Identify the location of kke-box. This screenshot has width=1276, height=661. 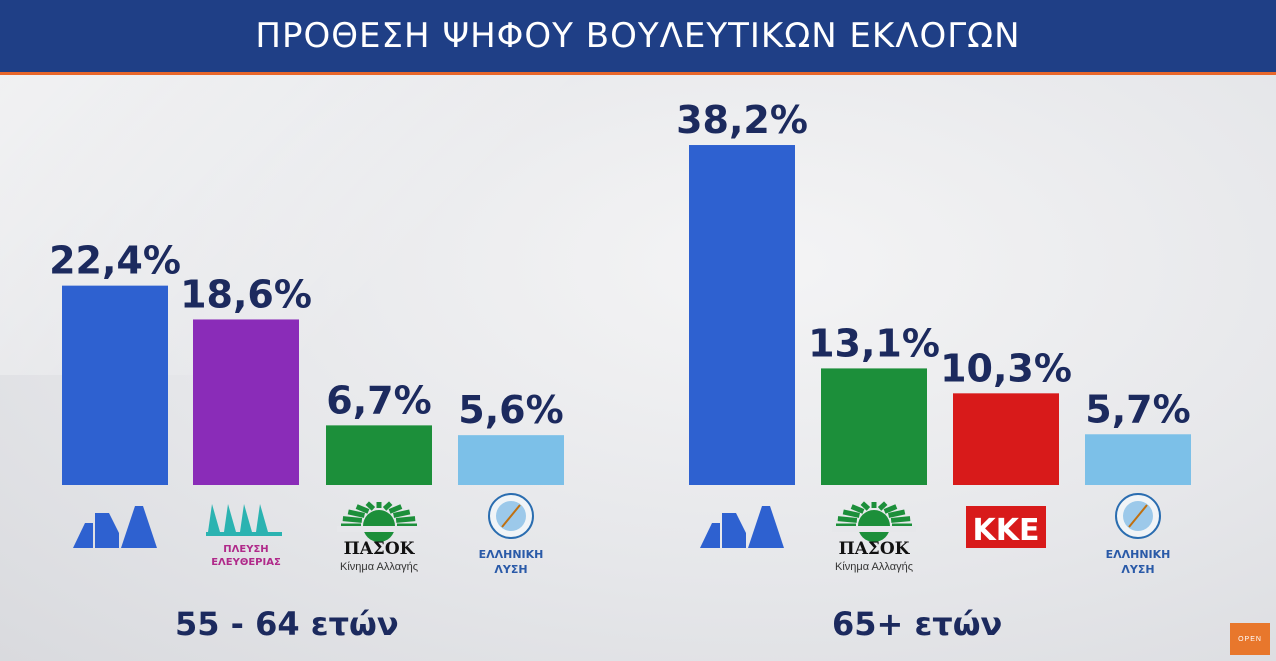
(1006, 527).